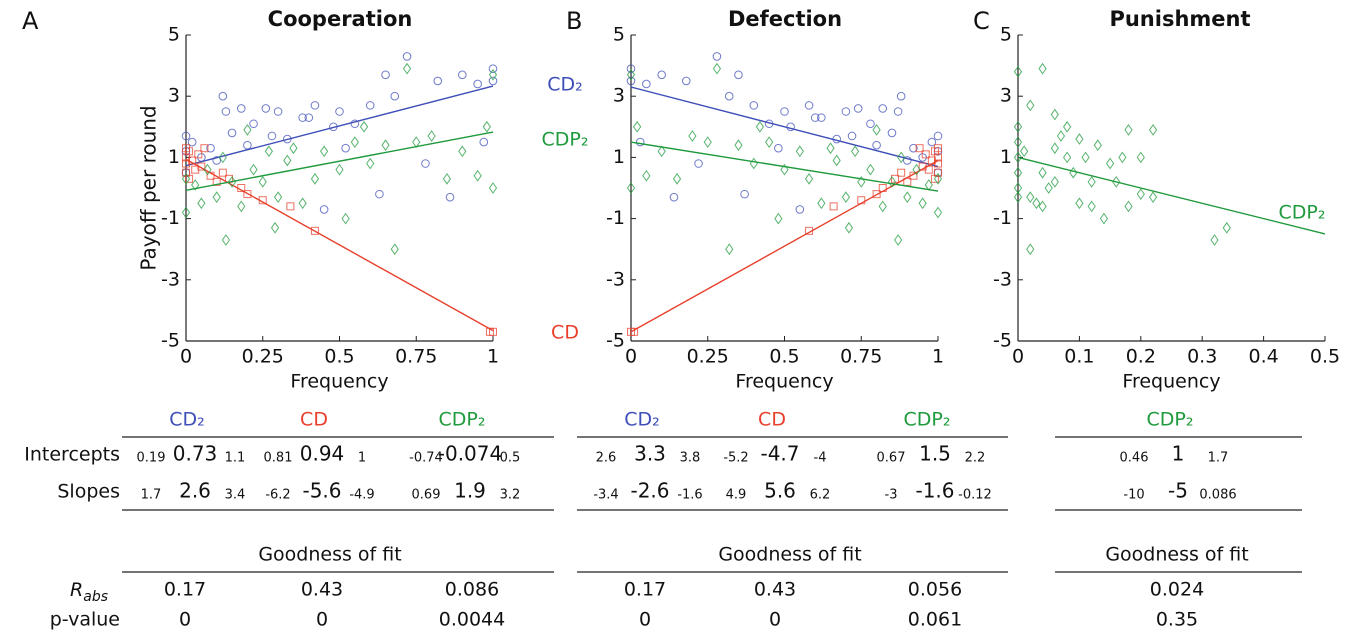 The image size is (1355, 634). What do you see at coordinates (861, 357) in the screenshot?
I see `x-tick-label: 0.75` at bounding box center [861, 357].